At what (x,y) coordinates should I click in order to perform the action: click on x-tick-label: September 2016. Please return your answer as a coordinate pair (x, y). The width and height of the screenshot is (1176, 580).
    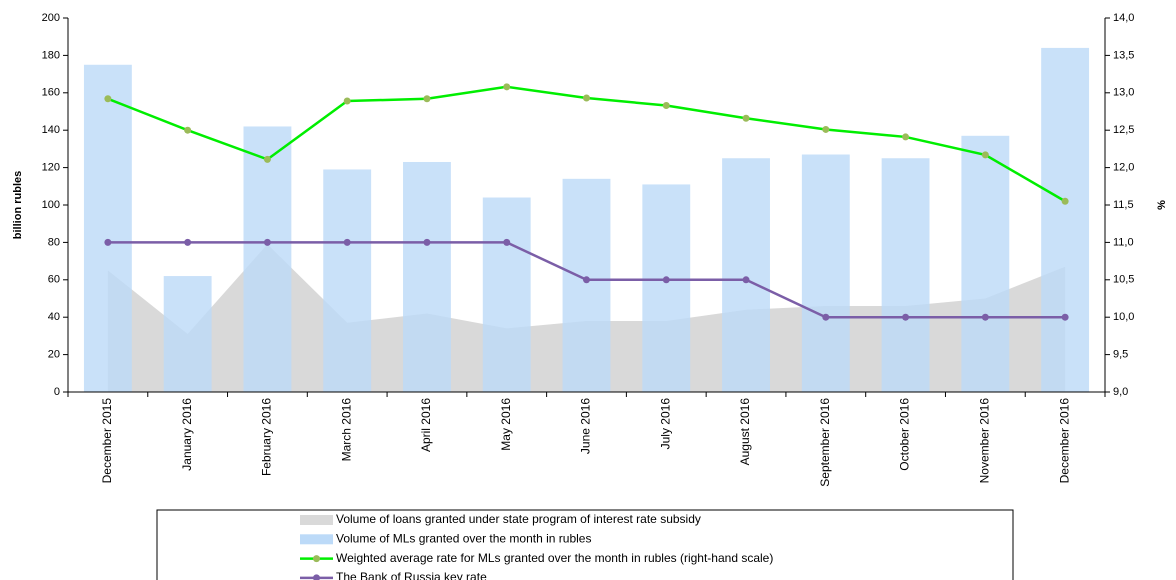
    Looking at the image, I should click on (825, 442).